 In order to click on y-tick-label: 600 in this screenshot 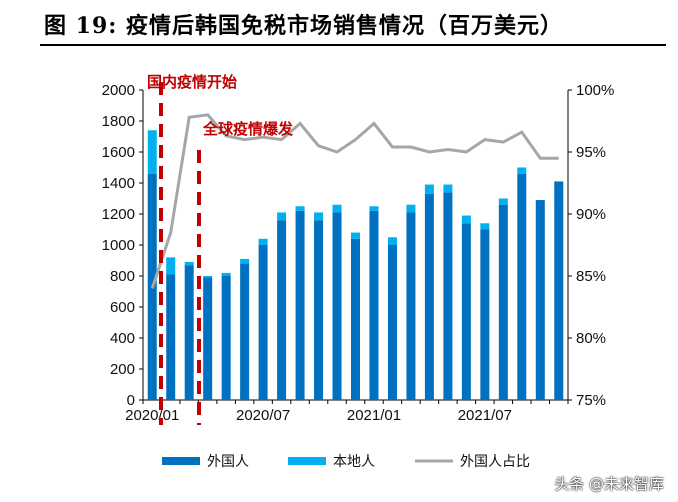, I will do `click(122, 307)`.